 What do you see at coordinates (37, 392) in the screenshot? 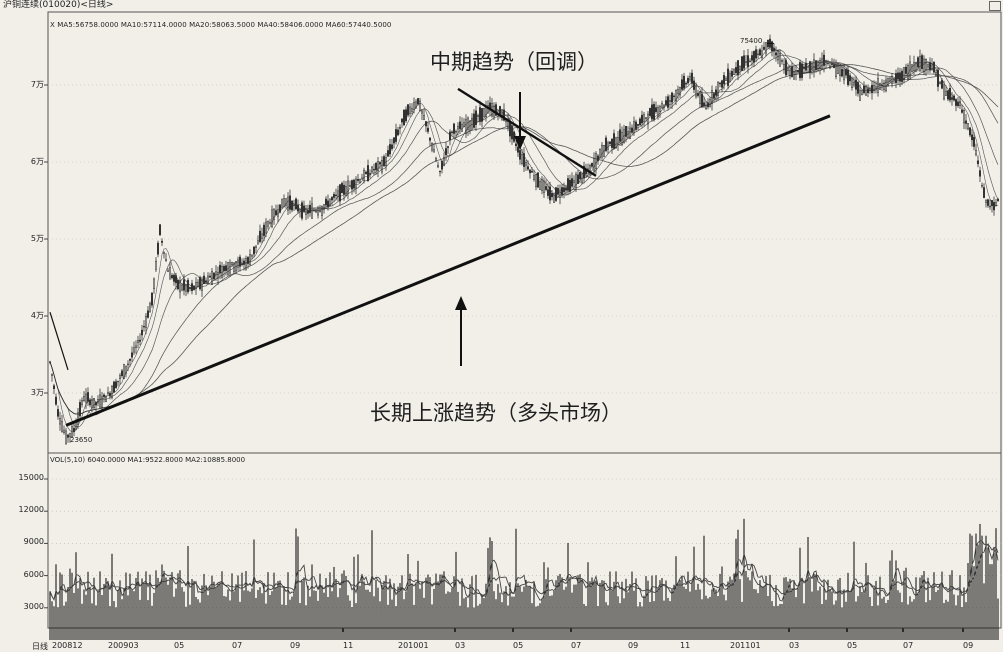
I see `price-tick-label: 3万` at bounding box center [37, 392].